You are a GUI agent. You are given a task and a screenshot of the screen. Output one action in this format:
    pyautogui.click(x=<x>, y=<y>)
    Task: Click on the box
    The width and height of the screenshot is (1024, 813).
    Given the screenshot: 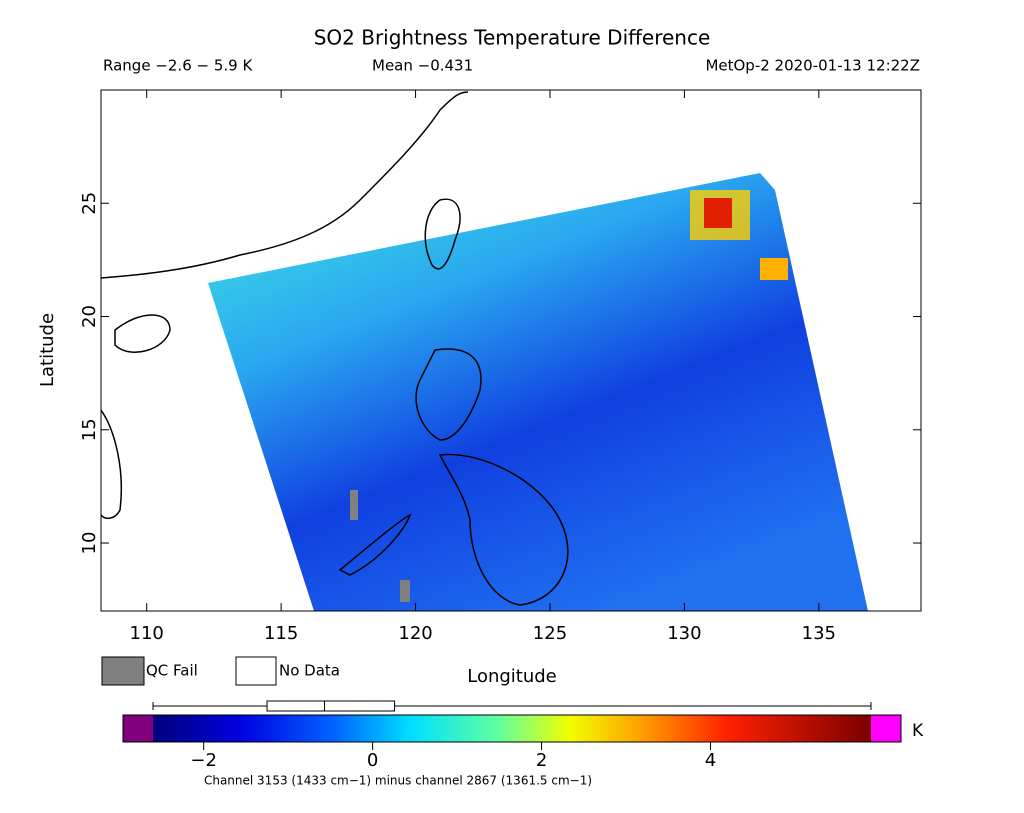 What is the action you would take?
    pyautogui.click(x=331, y=706)
    